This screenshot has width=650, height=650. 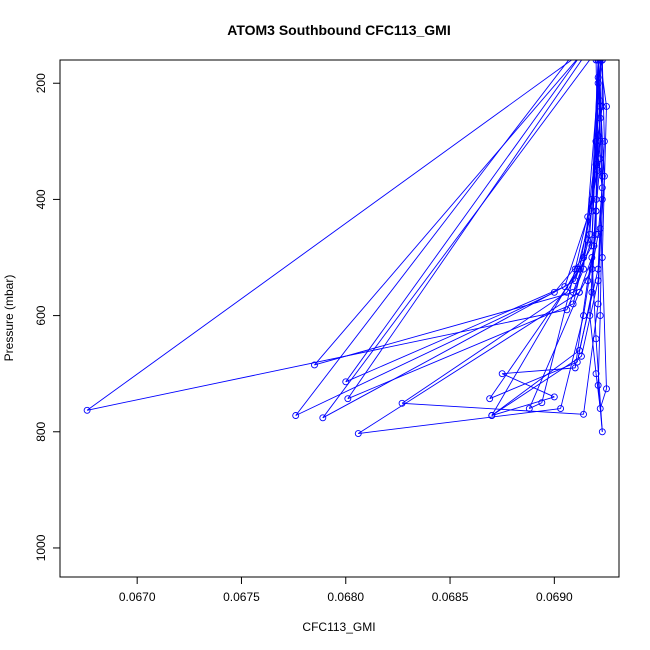 What do you see at coordinates (41, 547) in the screenshot?
I see `y-tick-label: 1000` at bounding box center [41, 547].